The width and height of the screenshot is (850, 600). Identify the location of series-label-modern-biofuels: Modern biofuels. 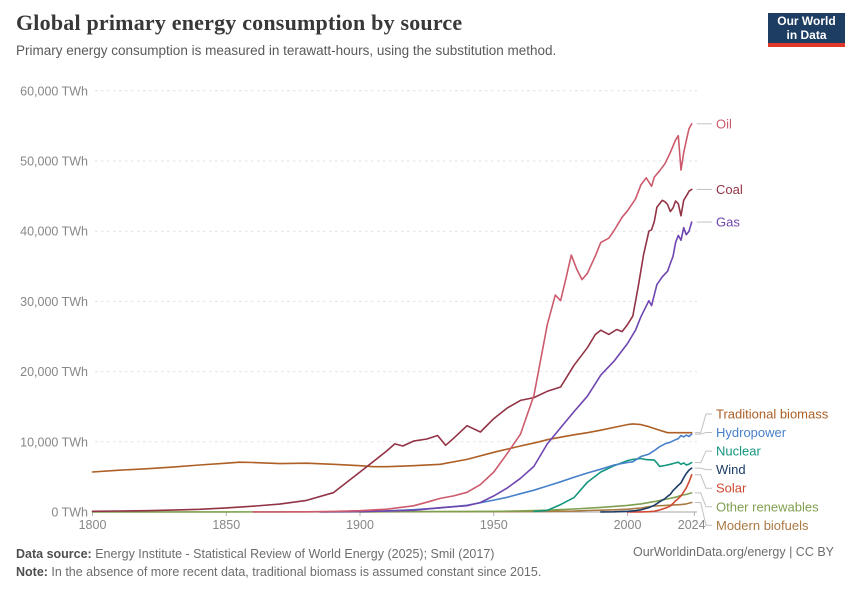
(762, 525).